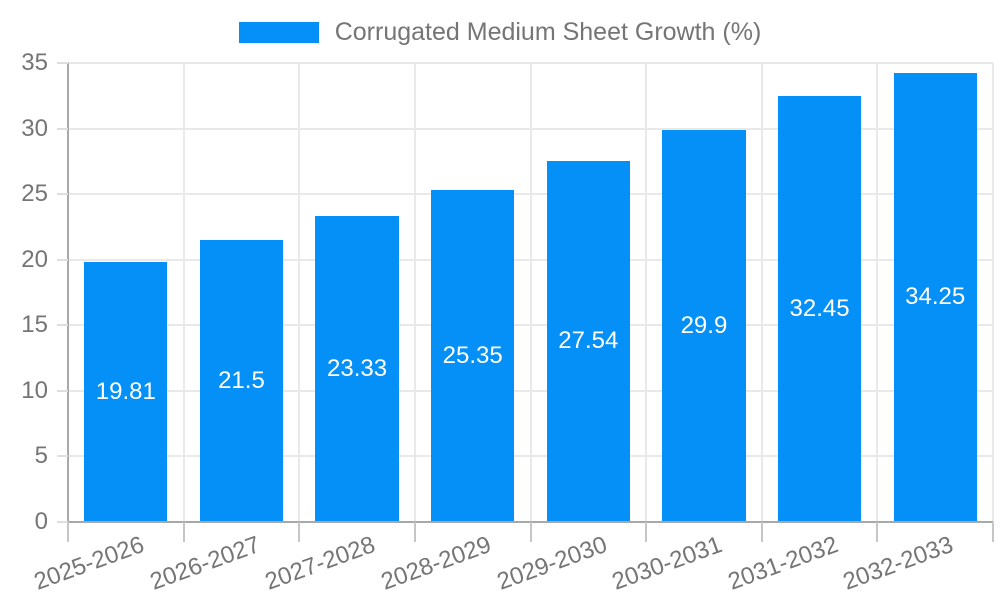 This screenshot has height=600, width=1000. Describe the element at coordinates (41, 521) in the screenshot. I see `y-tick-label: 0` at that location.